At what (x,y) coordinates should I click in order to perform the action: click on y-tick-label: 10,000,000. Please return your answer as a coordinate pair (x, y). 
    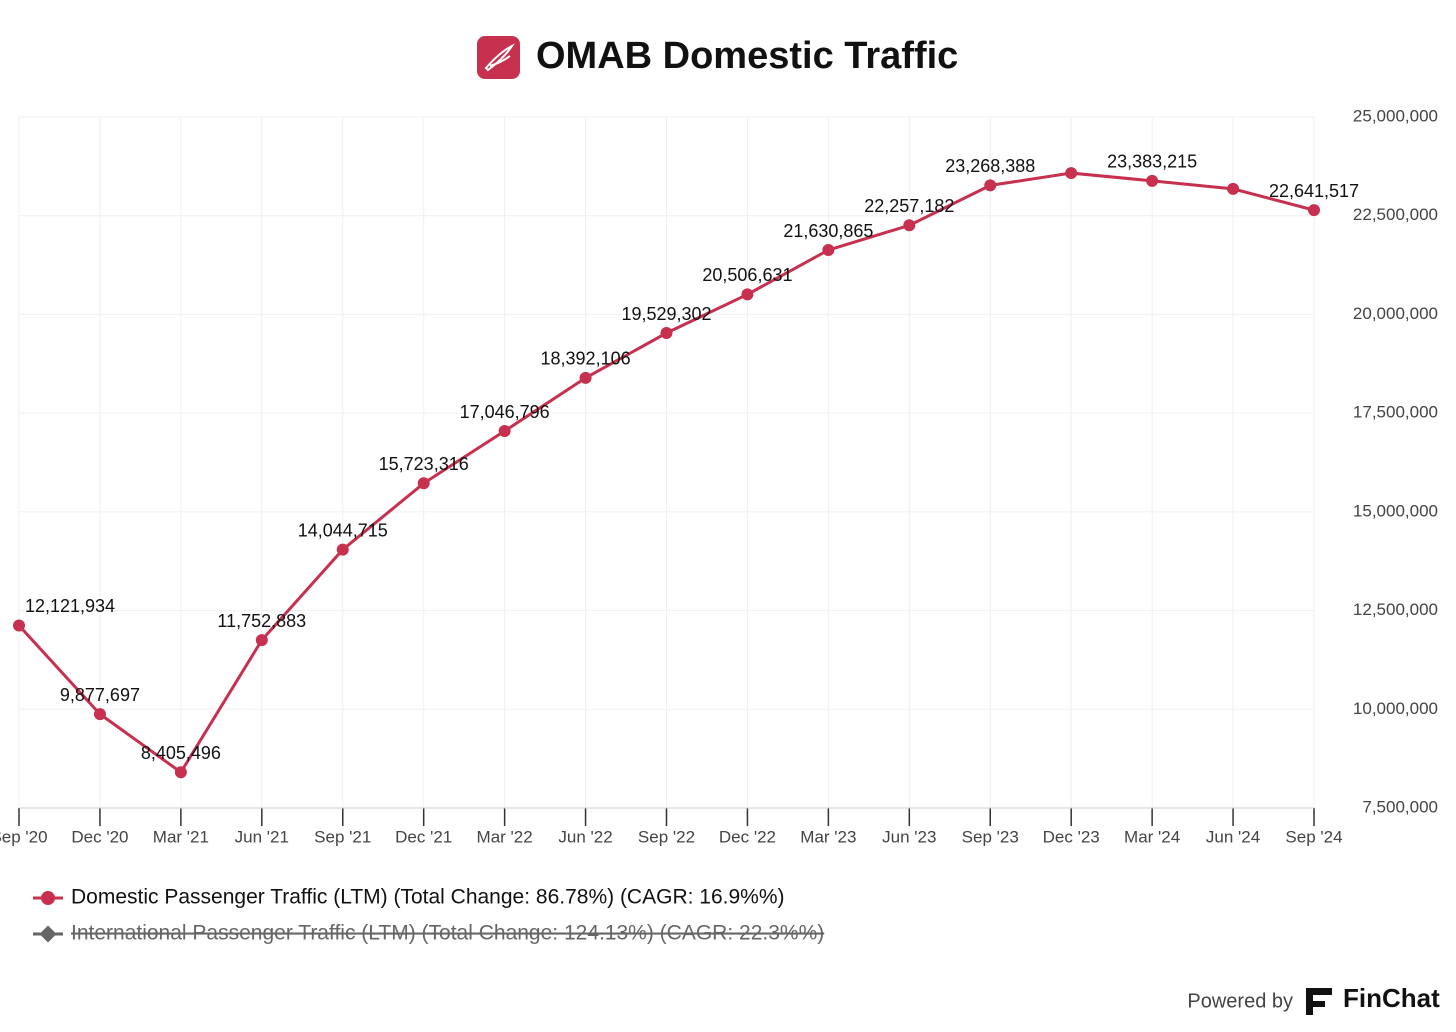
    Looking at the image, I should click on (1395, 708).